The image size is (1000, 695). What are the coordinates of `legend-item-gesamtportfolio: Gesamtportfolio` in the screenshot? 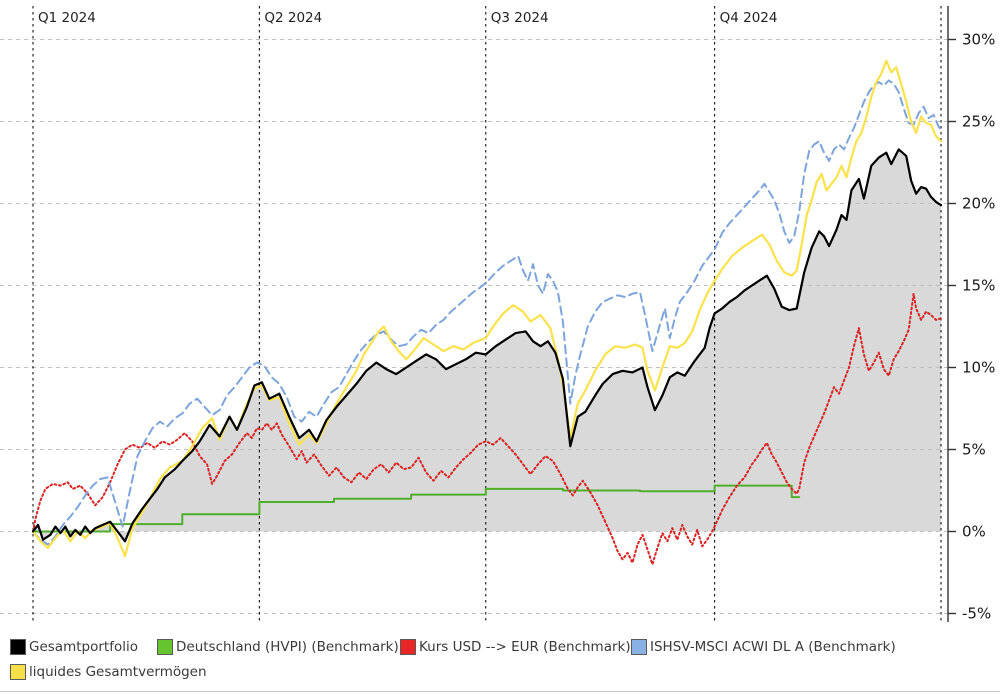 It's located at (74, 647).